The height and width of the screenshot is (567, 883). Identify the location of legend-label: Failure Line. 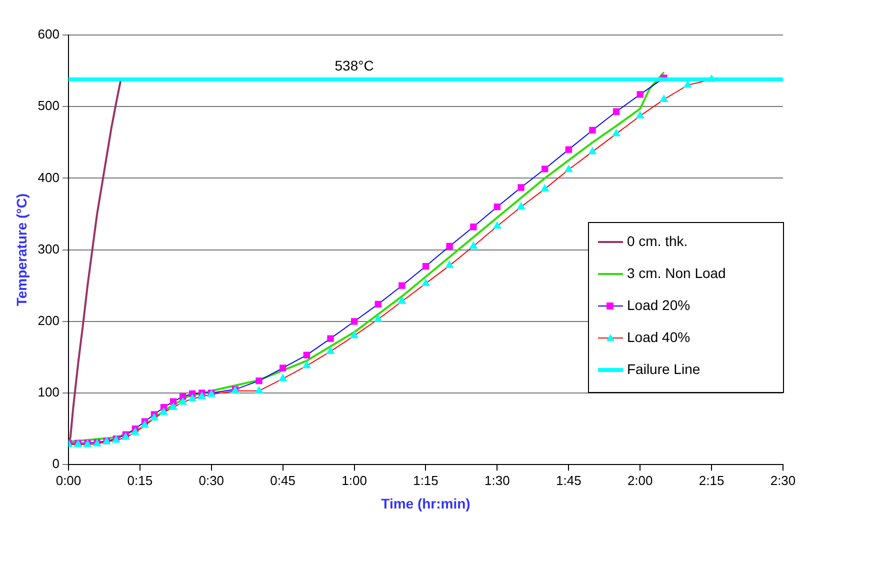
(663, 368).